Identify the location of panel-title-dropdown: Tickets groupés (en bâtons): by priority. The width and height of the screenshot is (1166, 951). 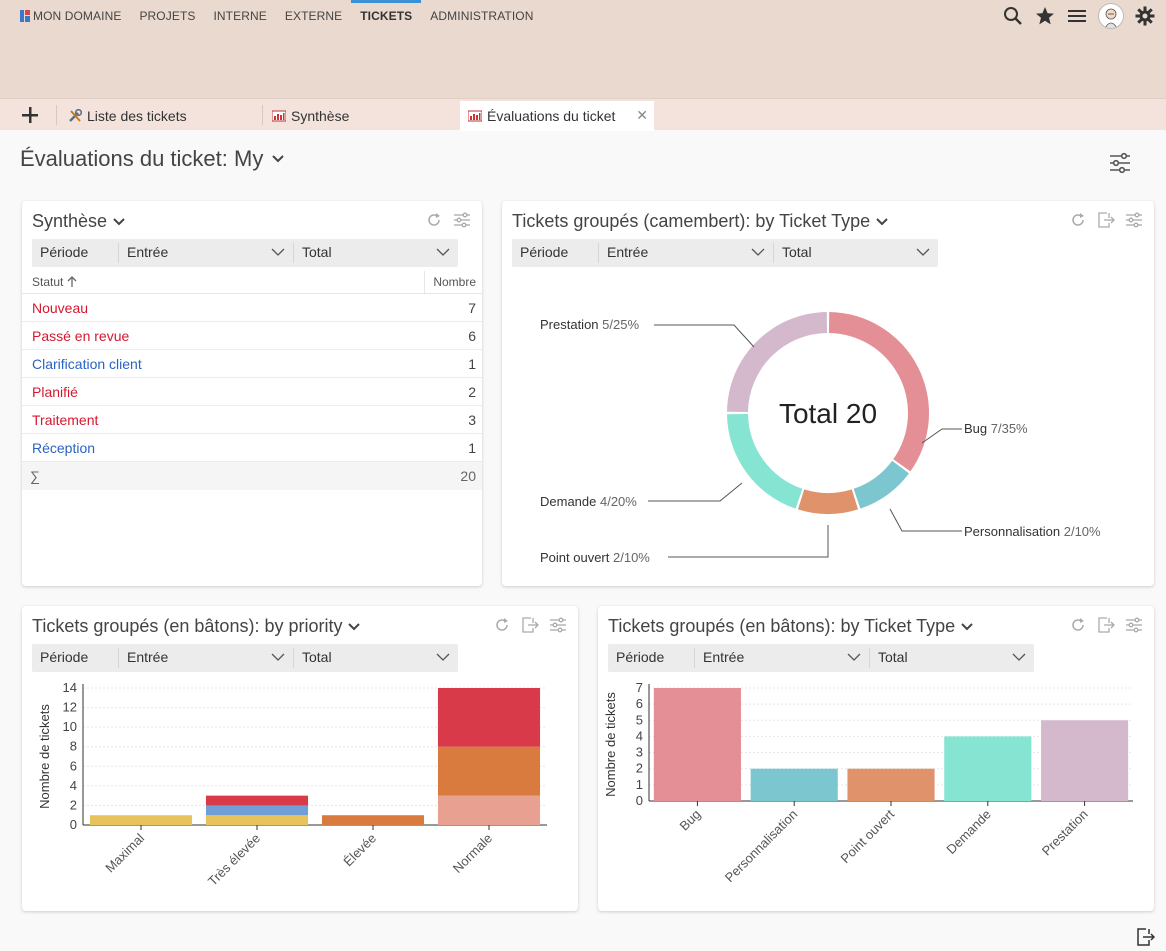
(196, 626).